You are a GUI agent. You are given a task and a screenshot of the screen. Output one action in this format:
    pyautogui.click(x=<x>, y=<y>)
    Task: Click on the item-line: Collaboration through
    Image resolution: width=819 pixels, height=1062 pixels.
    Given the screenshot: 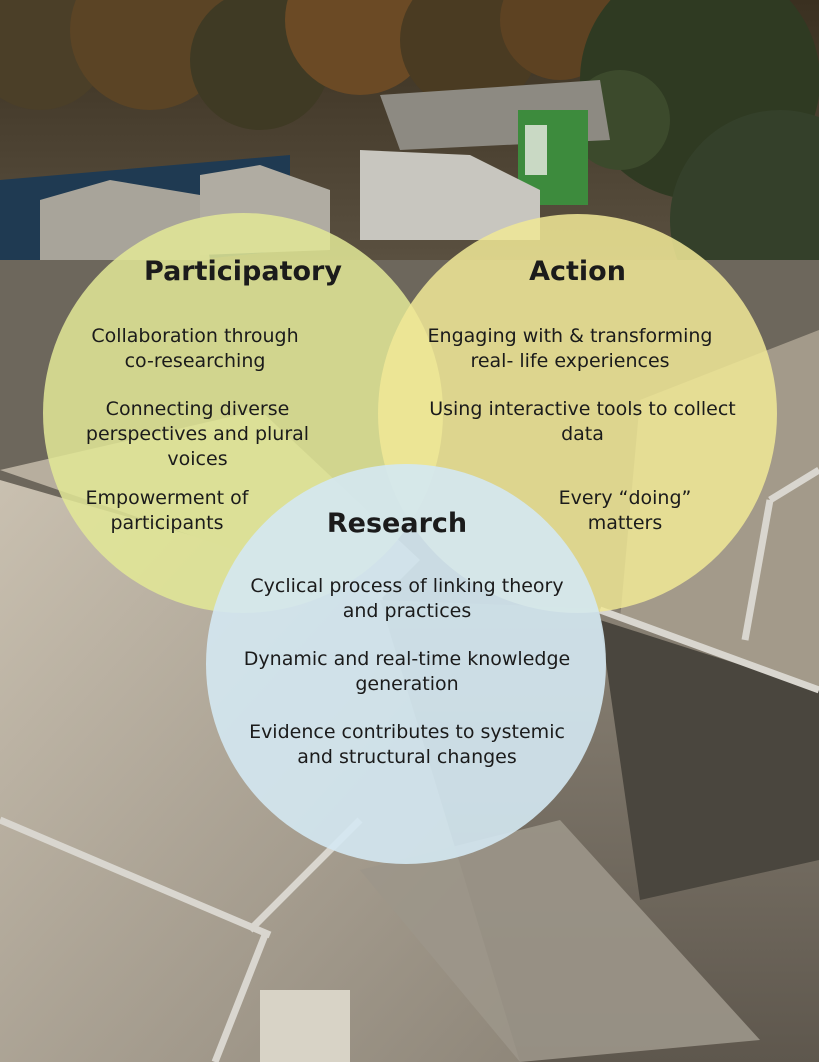 What is the action you would take?
    pyautogui.click(x=195, y=336)
    